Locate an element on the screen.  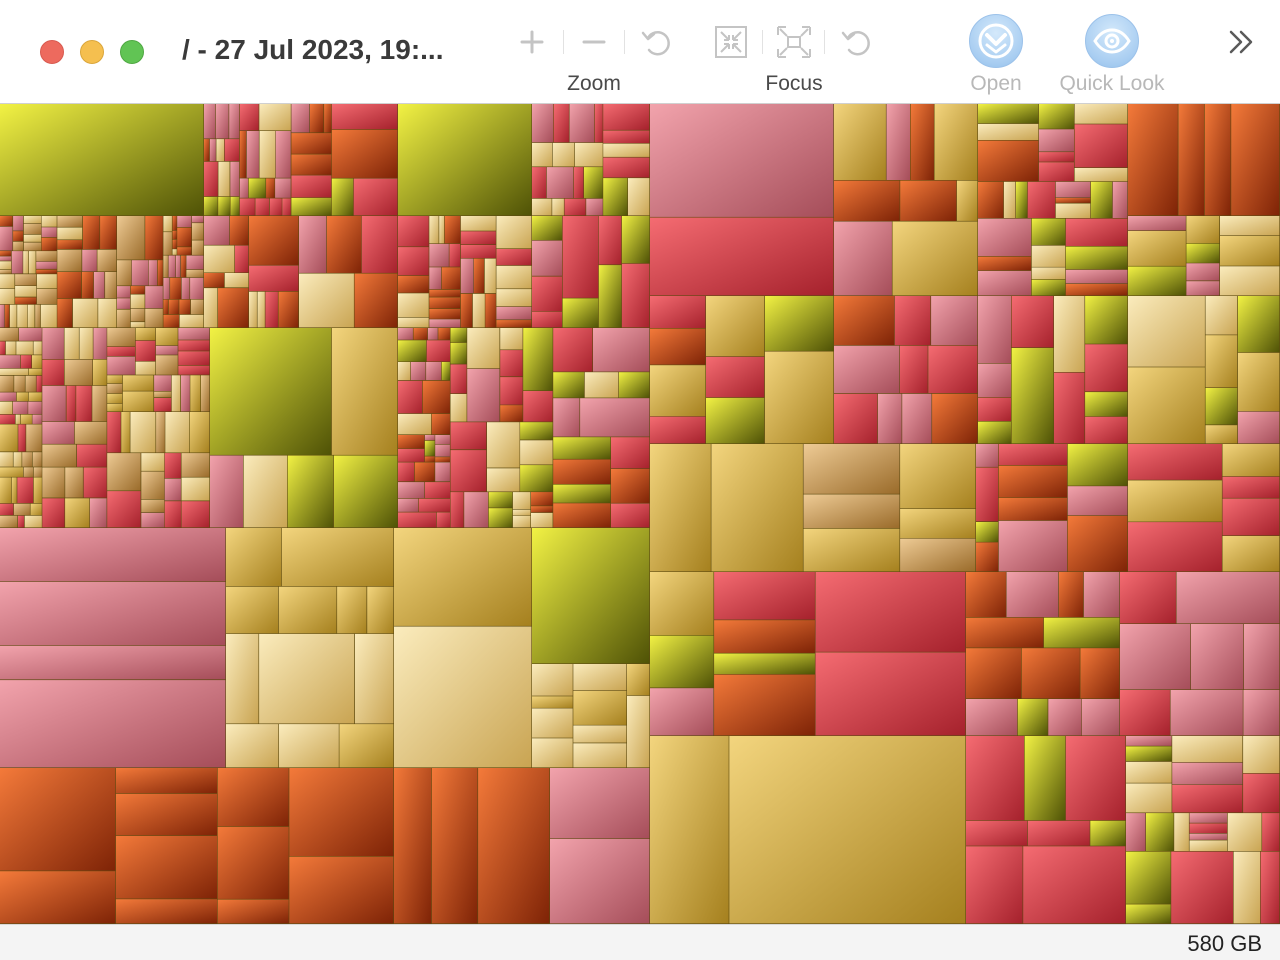
zoom-window-button is located at coordinates (132, 52).